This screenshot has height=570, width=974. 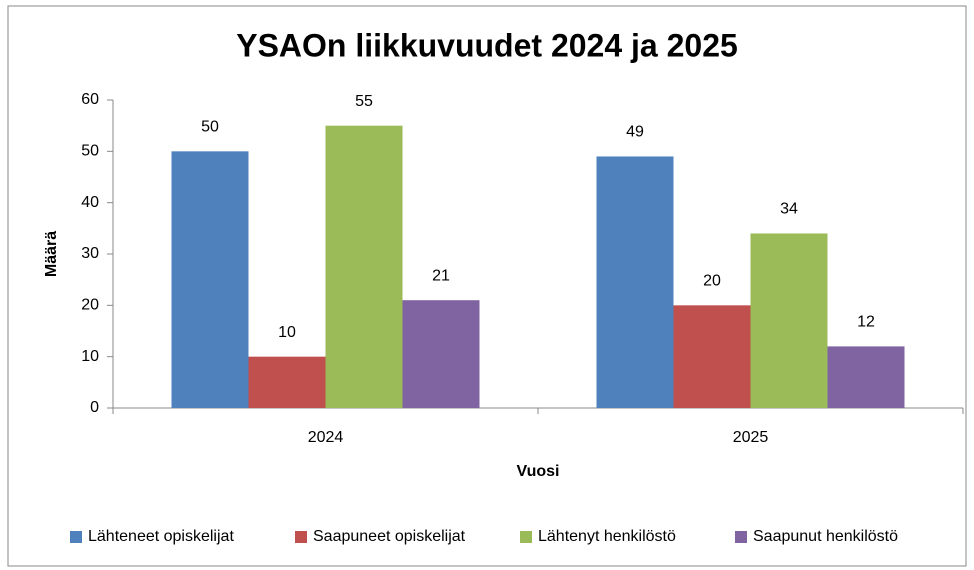 I want to click on y-tick-label: 40, so click(x=90, y=202).